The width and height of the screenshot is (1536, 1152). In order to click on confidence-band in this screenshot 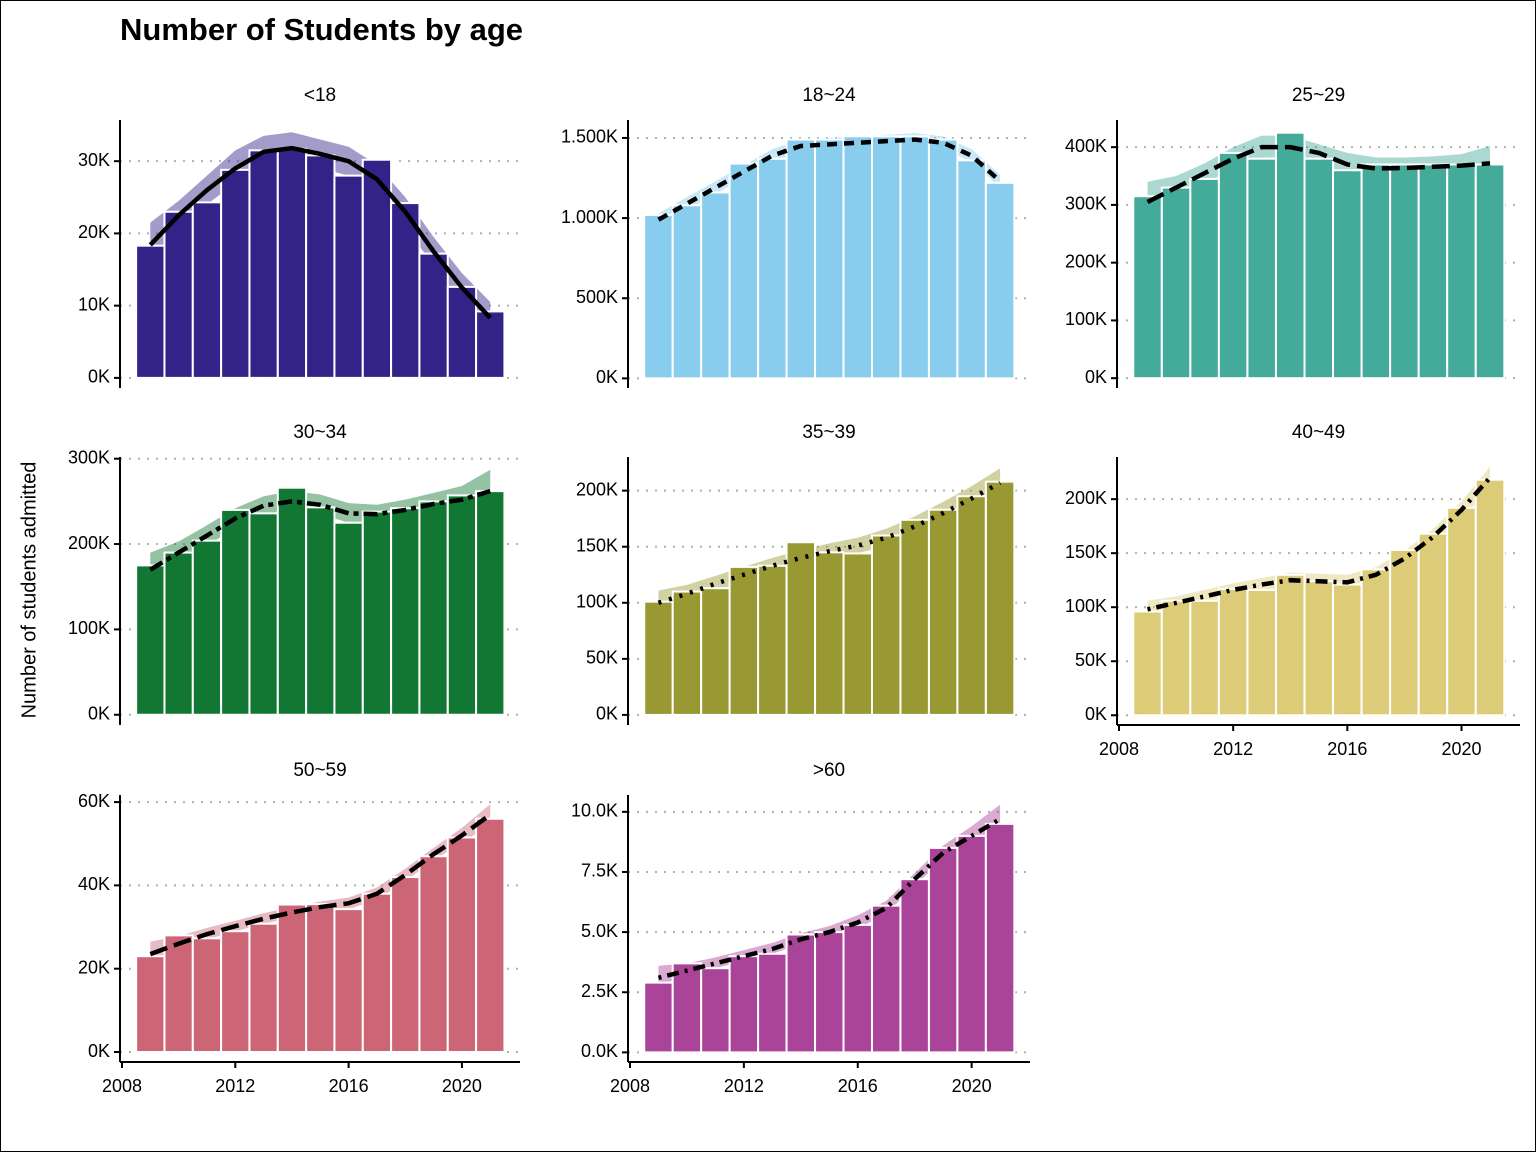, I will do `click(829, 180)`.